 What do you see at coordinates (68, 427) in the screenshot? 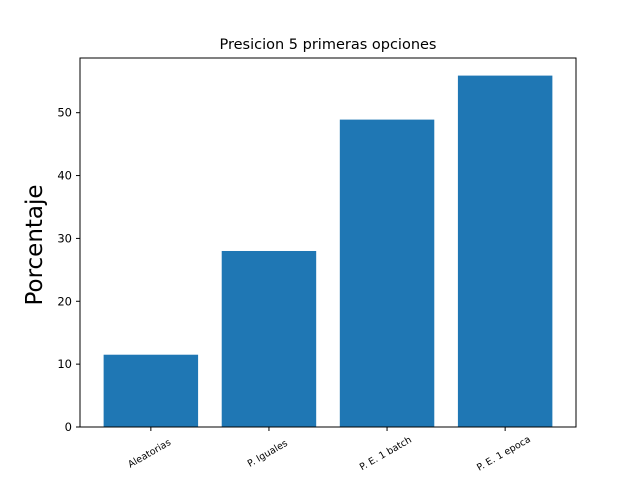
I see `y-tick-label-0: 0` at bounding box center [68, 427].